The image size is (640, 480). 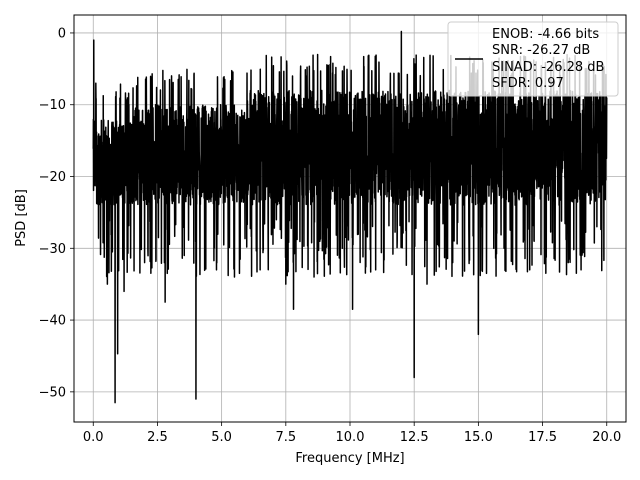 I want to click on x-axis-ticks: 0.0 2.5 5.0 7.5 10.0 12.5 15.0 17.5 20.0, so click(x=352, y=433).